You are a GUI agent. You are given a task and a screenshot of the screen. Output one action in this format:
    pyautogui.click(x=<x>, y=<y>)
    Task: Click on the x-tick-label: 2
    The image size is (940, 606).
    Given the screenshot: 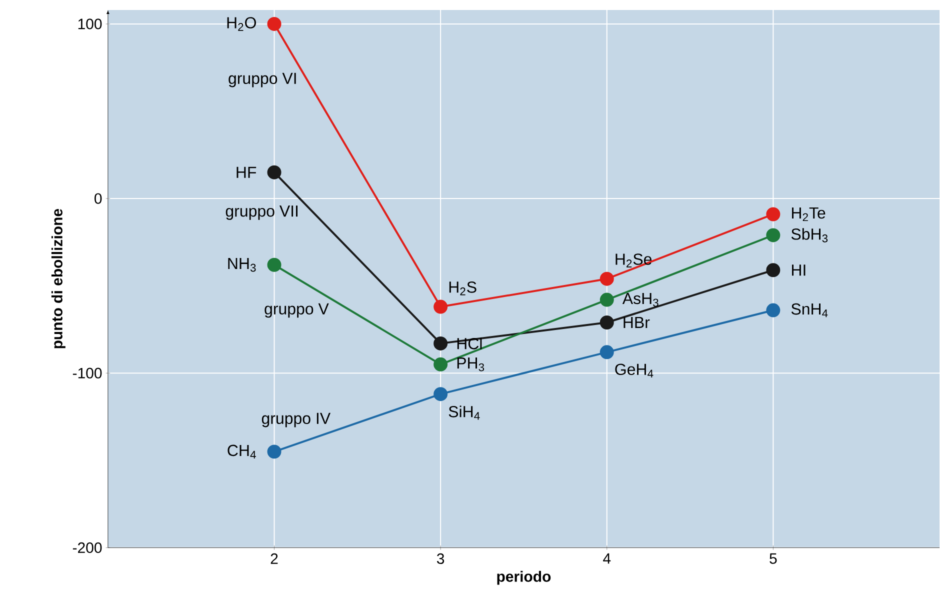 What is the action you would take?
    pyautogui.click(x=274, y=559)
    